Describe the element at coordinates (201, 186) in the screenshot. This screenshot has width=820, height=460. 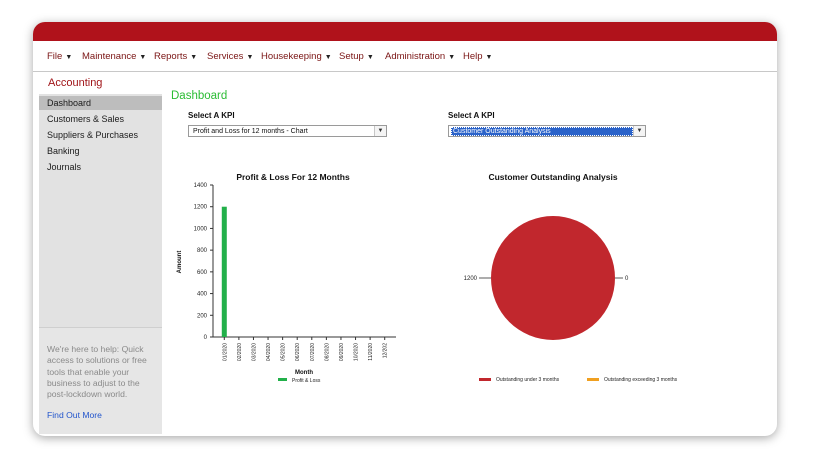
I see `y-tick-label: 1400` at that location.